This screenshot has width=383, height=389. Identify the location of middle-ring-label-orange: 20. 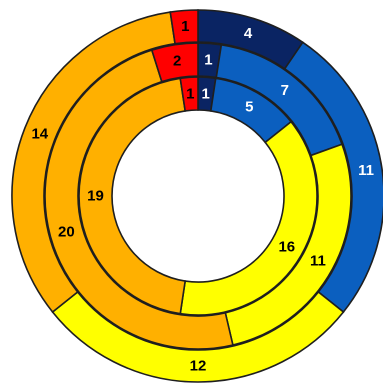
(66, 232).